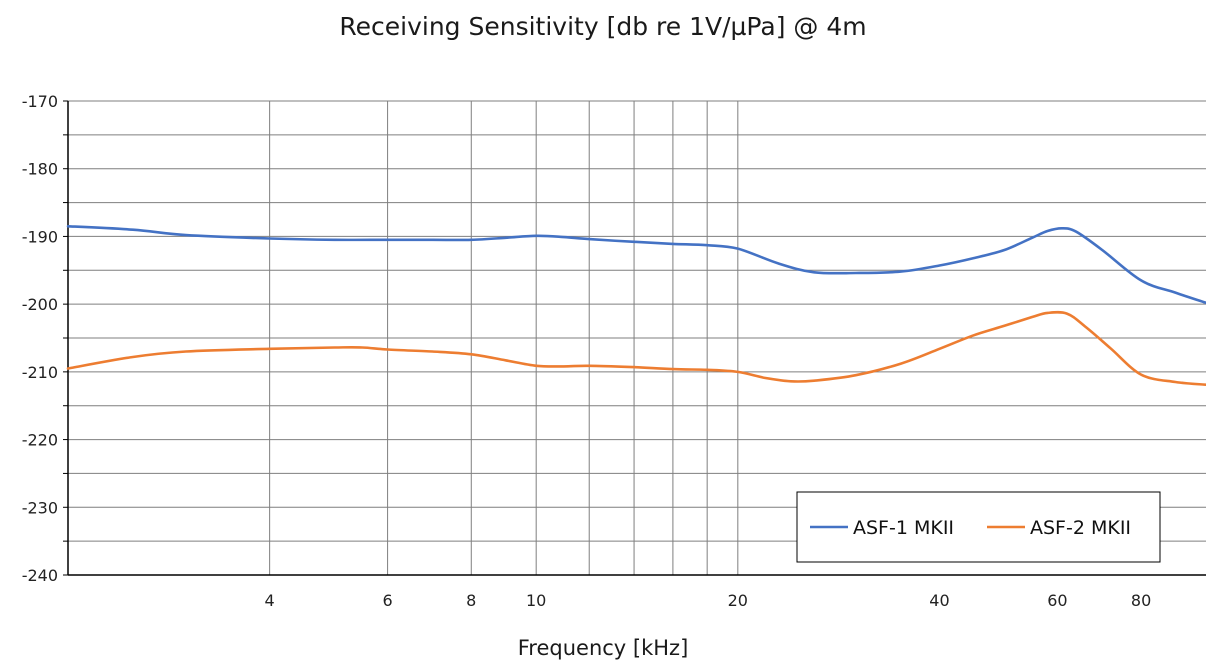 Image resolution: width=1206 pixels, height=666 pixels. Describe the element at coordinates (387, 600) in the screenshot. I see `x-tick-label: 6` at that location.